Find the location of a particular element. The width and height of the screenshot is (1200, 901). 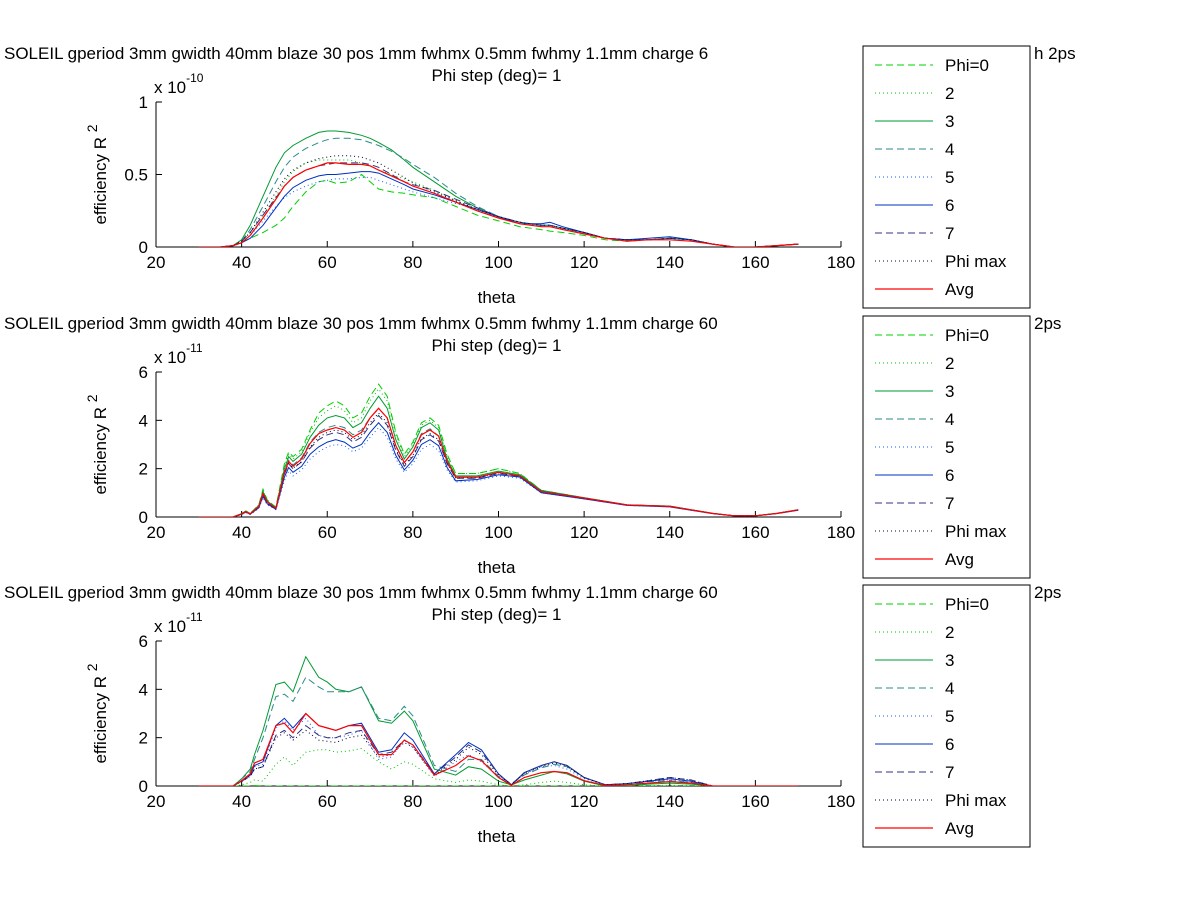

chart-title-tail: h 2ps is located at coordinates (1055, 53).